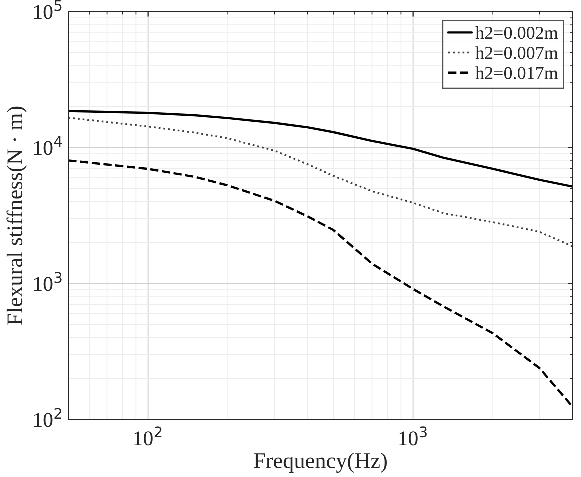  Describe the element at coordinates (48, 10) in the screenshot. I see `y-tick-label: 10$^{5}$` at that location.